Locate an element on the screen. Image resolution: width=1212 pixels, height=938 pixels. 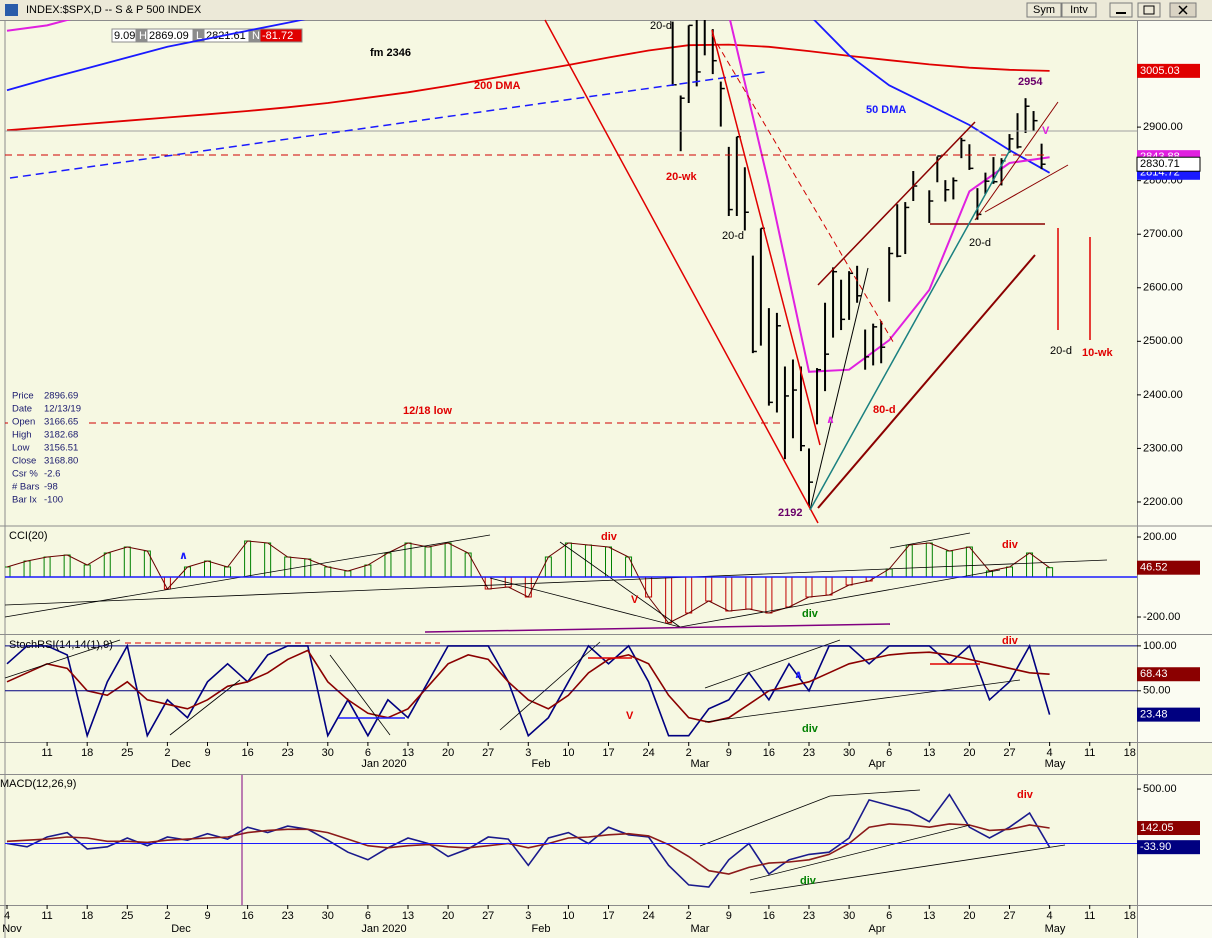
sym-button is located at coordinates (1044, 10).